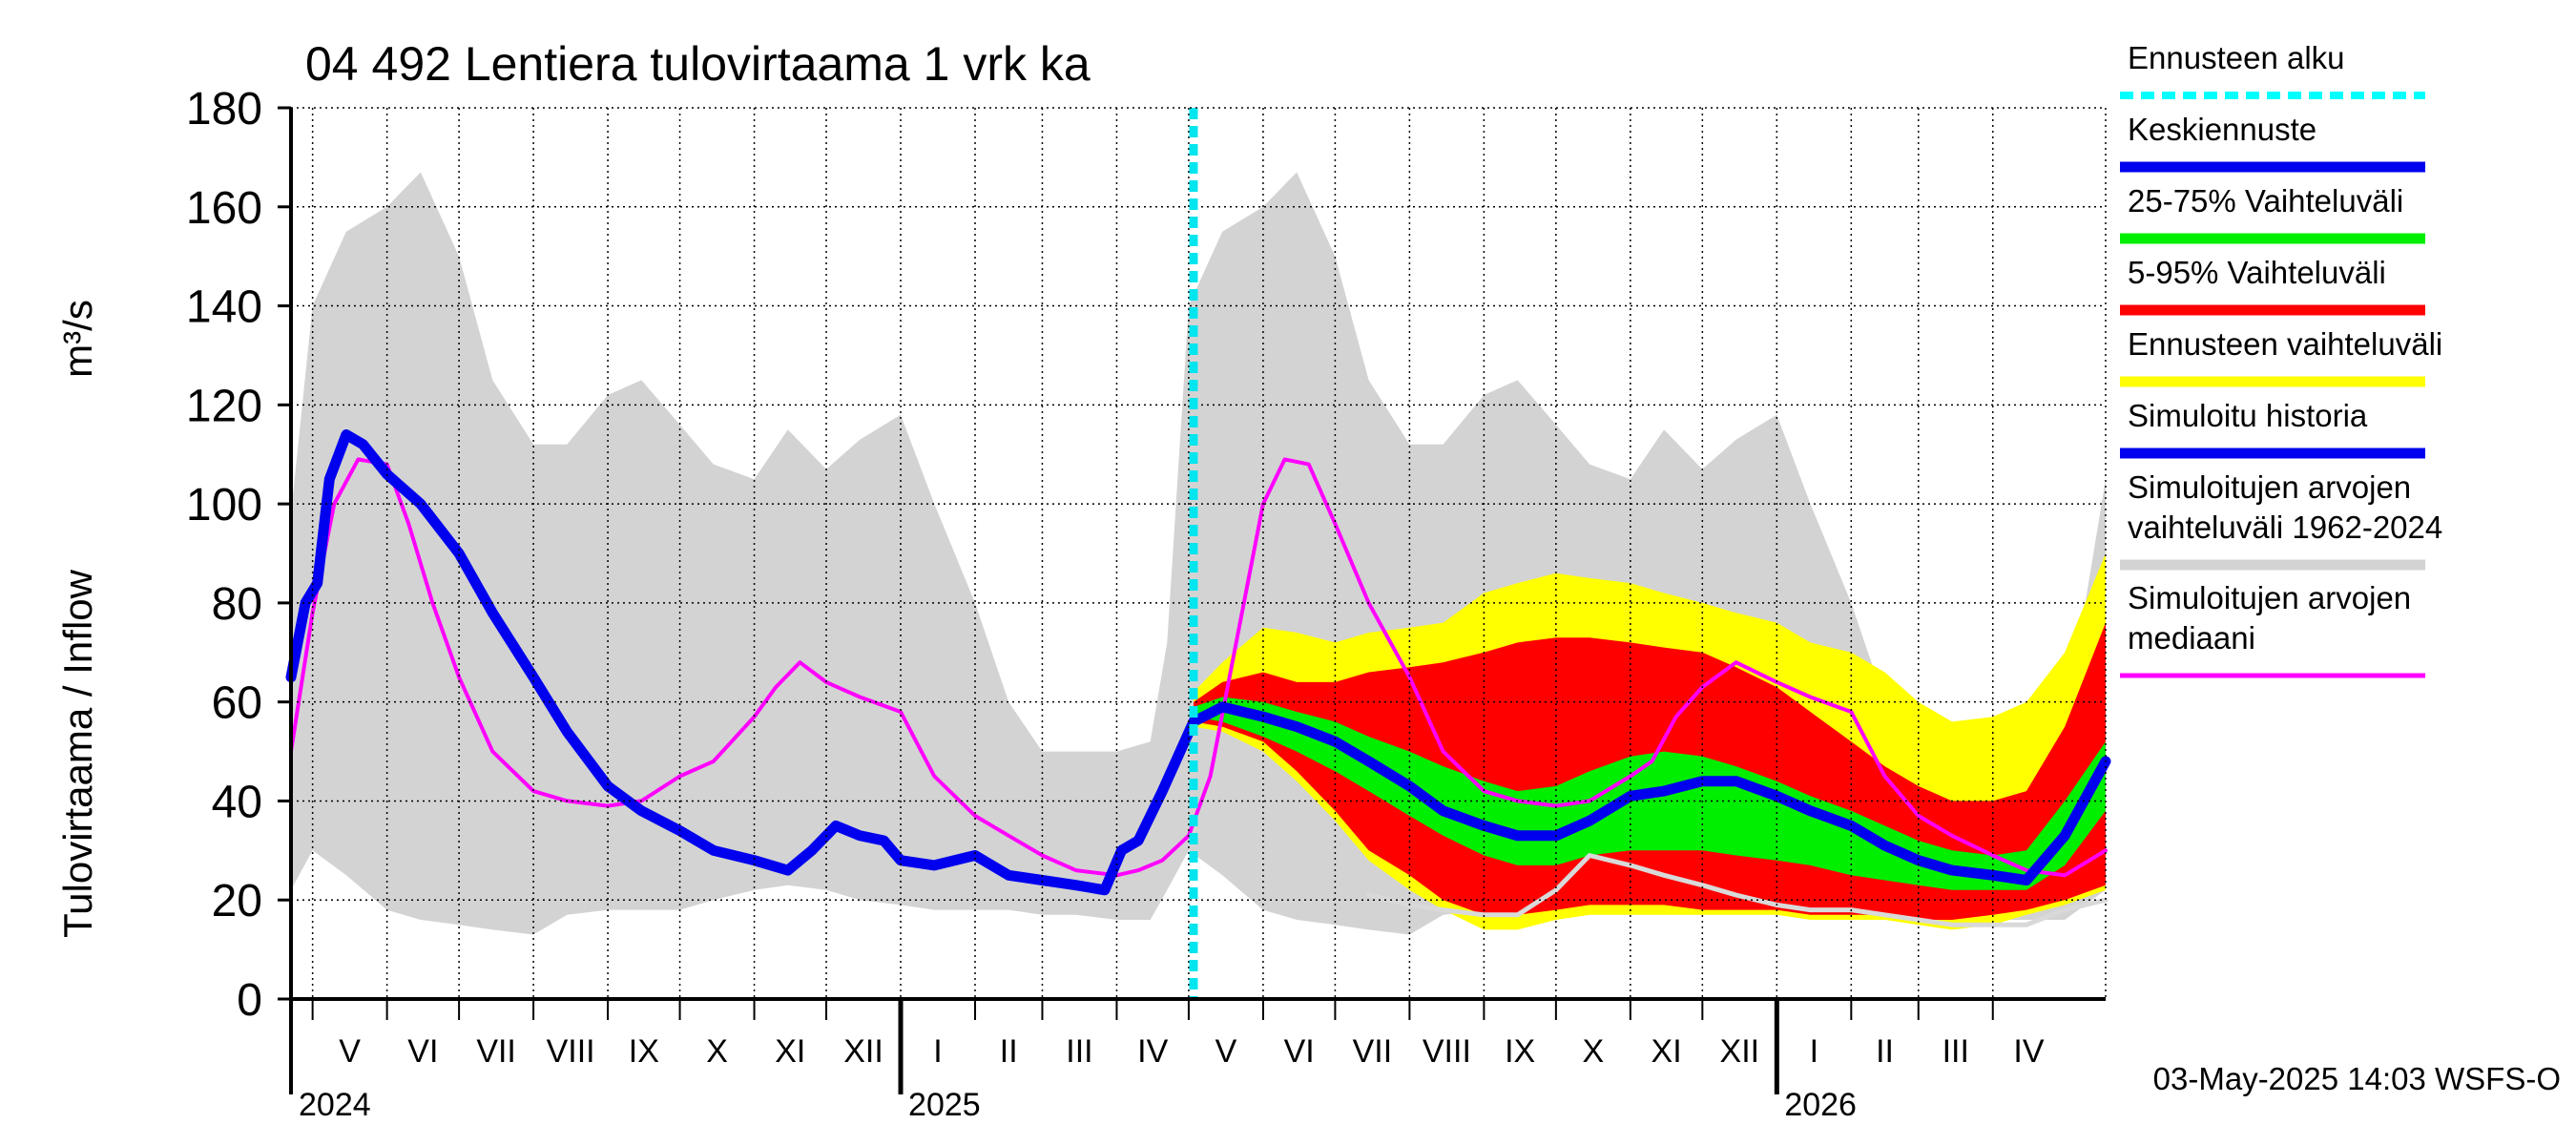  I want to click on legend-forecast-start: Ennusteen alku, so click(2272, 69).